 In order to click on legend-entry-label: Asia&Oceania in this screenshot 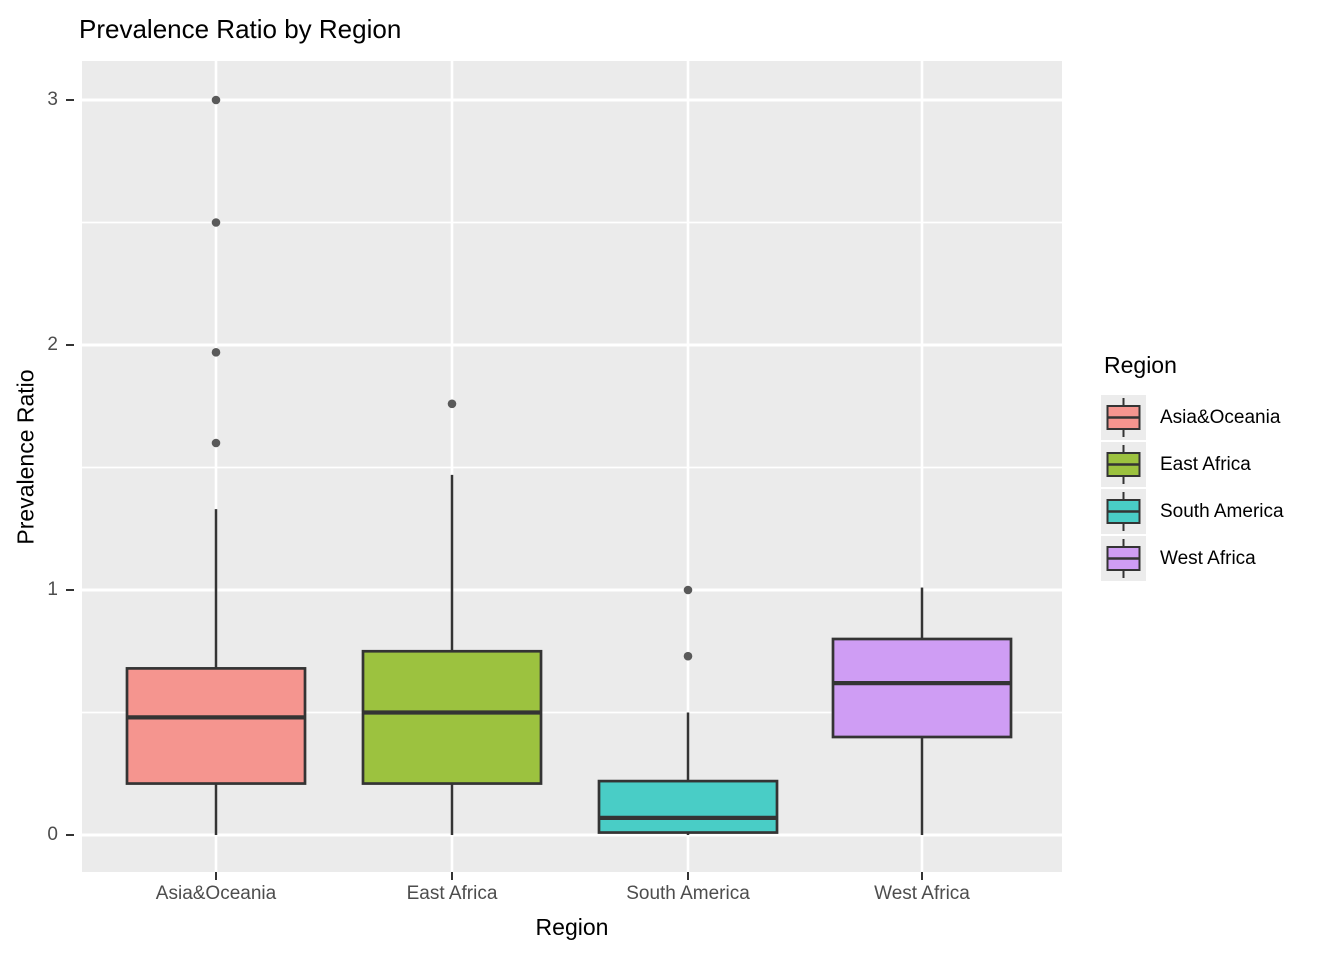, I will do `click(1220, 417)`.